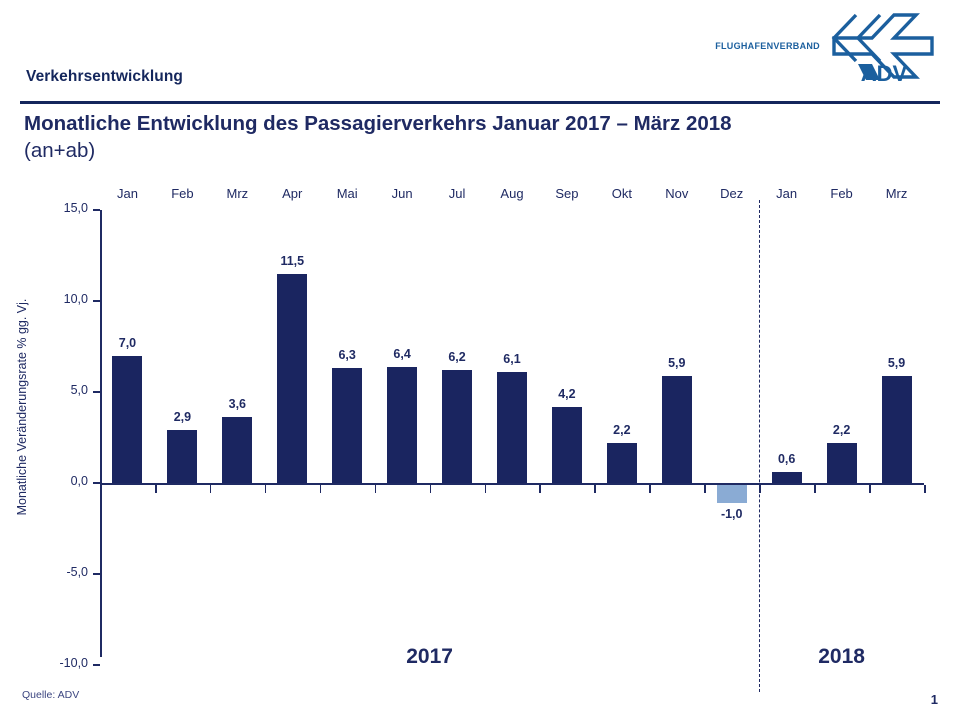  Describe the element at coordinates (827, 46) in the screenshot. I see `adv-logo: FLUGHAFENVERBAND ADV` at that location.